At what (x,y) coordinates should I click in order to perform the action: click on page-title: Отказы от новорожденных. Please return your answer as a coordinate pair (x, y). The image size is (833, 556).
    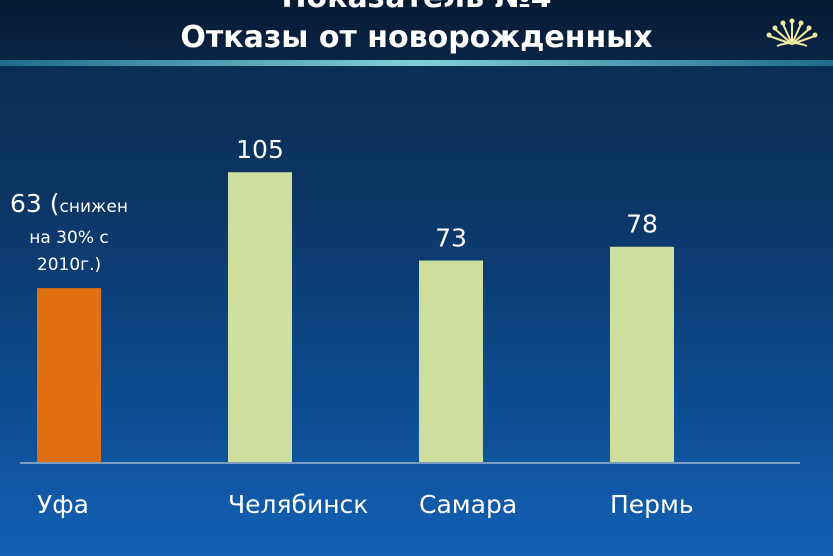
    Looking at the image, I should click on (416, 37).